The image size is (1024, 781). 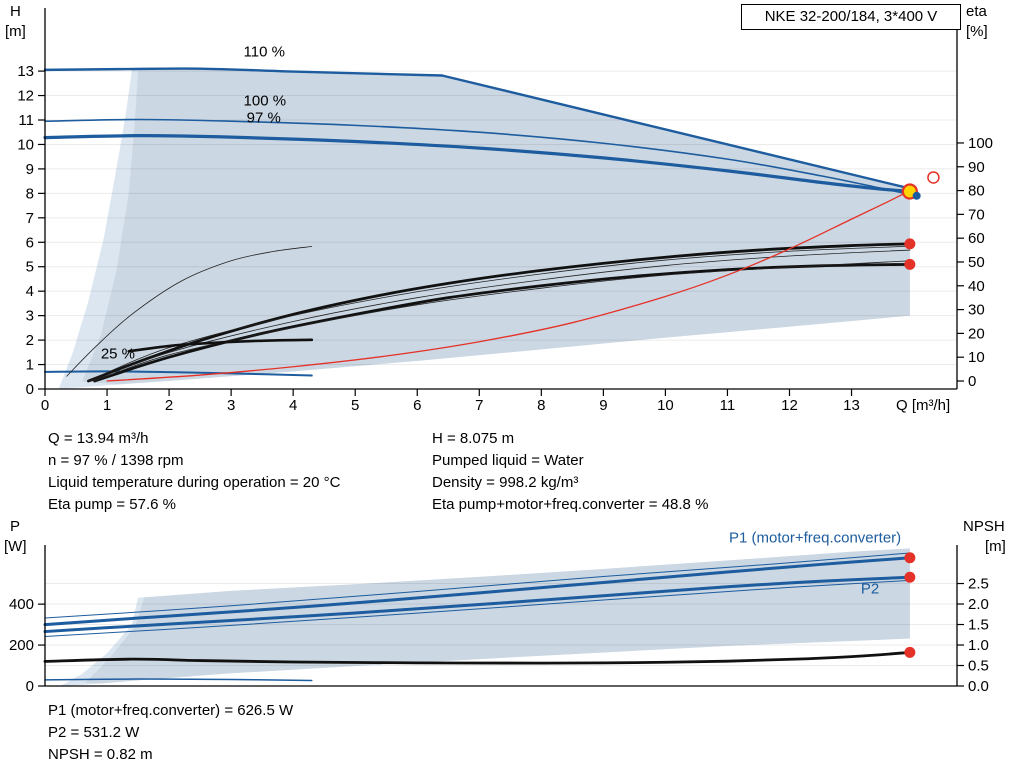 What do you see at coordinates (30, 169) in the screenshot?
I see `y-left-tick-label: 9` at bounding box center [30, 169].